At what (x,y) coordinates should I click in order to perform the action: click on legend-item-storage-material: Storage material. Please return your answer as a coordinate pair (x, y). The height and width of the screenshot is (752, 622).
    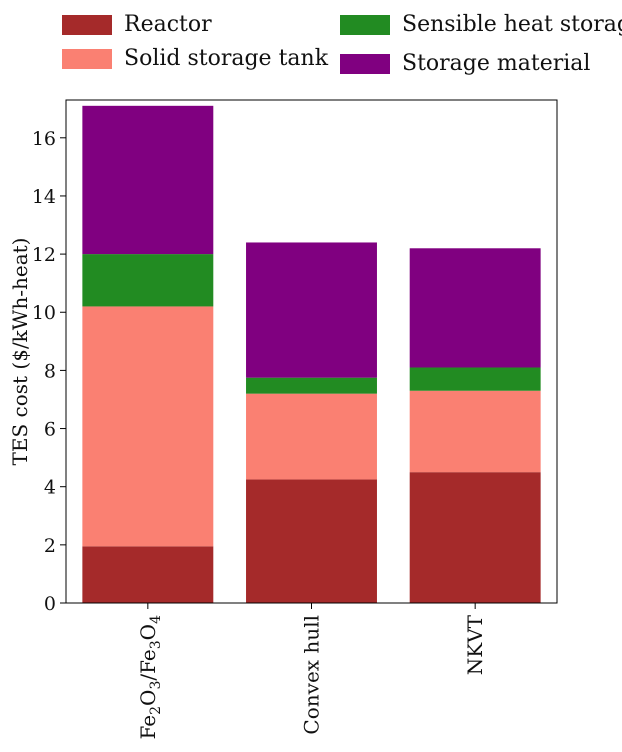
    Looking at the image, I should click on (465, 63).